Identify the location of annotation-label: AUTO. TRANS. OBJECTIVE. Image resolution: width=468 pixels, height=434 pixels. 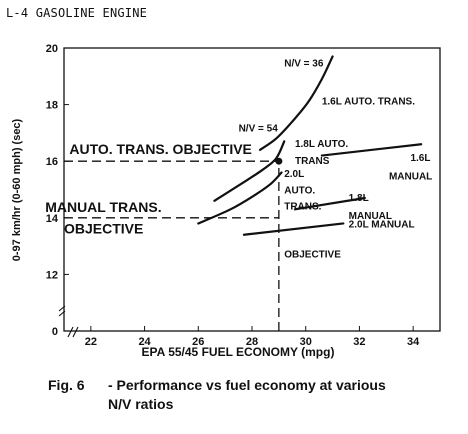
(160, 149).